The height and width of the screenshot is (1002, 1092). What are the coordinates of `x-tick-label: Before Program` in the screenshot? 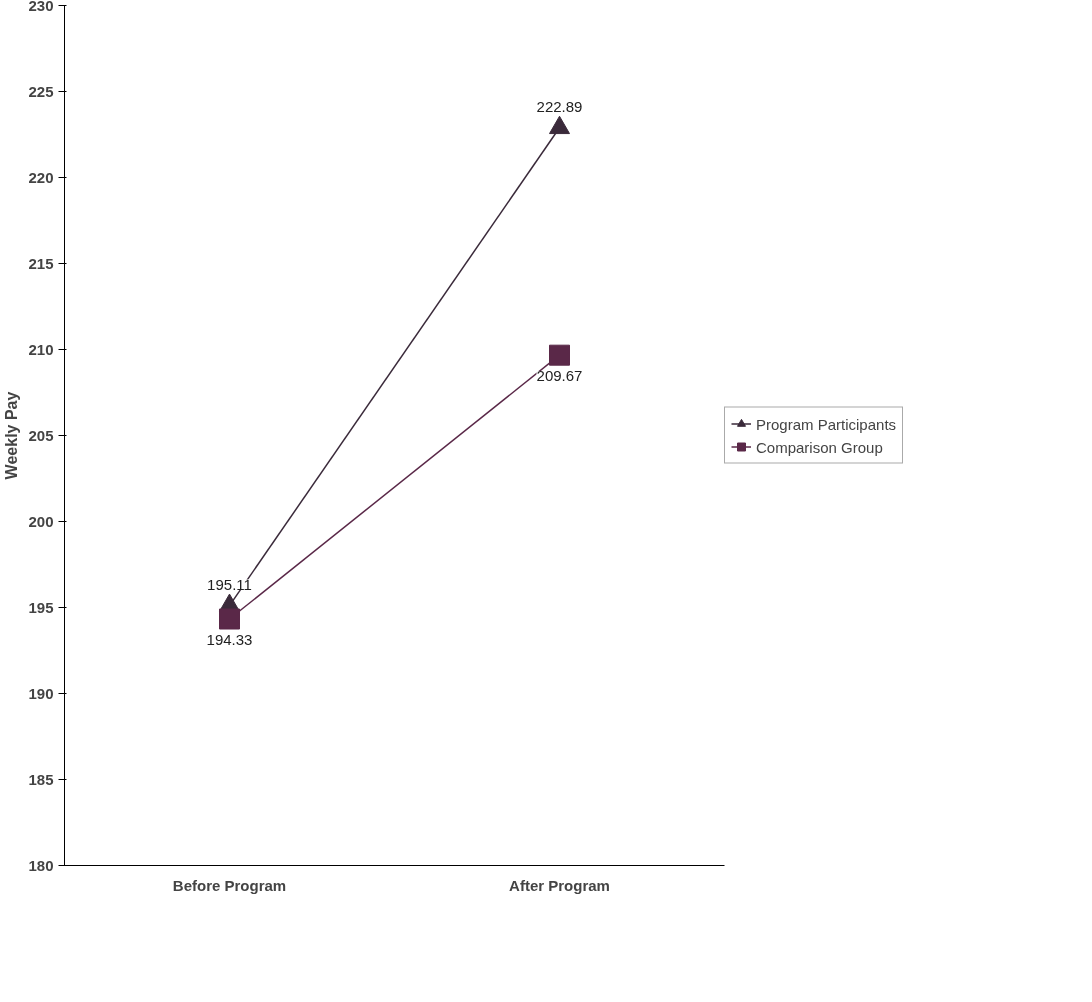 It's located at (229, 885).